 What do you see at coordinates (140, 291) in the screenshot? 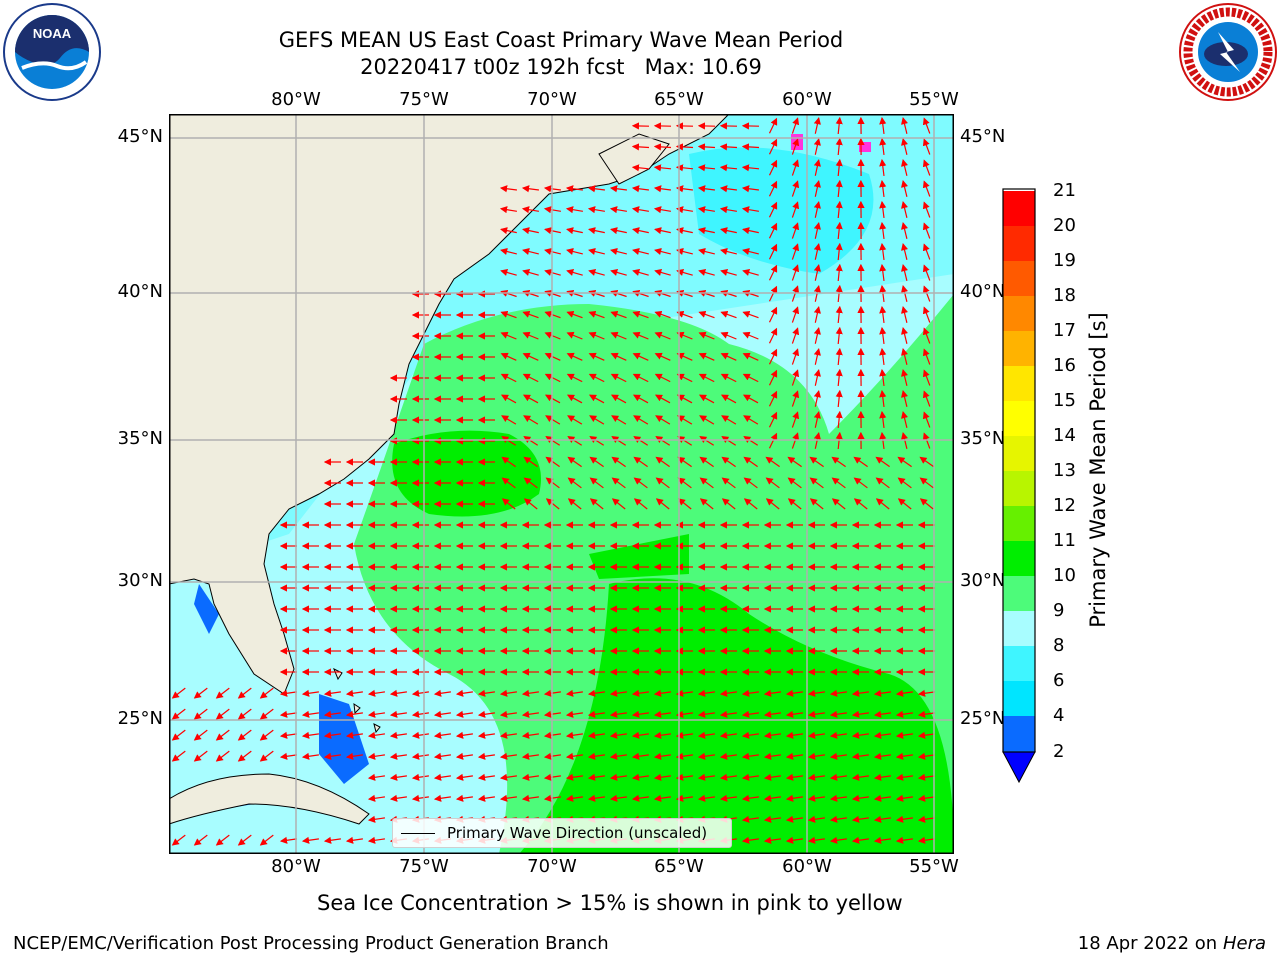
I see `lat-label-left-40n: 40°N` at bounding box center [140, 291].